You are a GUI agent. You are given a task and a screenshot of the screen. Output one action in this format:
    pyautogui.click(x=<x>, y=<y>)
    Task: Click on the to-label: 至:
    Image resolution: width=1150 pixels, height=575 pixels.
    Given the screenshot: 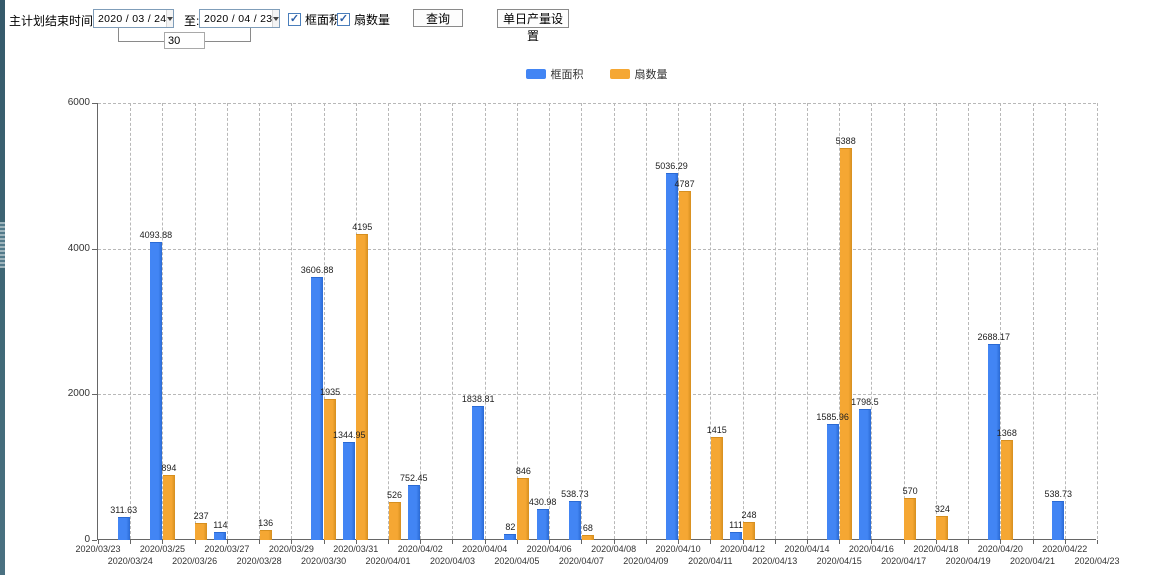 What is the action you would take?
    pyautogui.click(x=192, y=21)
    